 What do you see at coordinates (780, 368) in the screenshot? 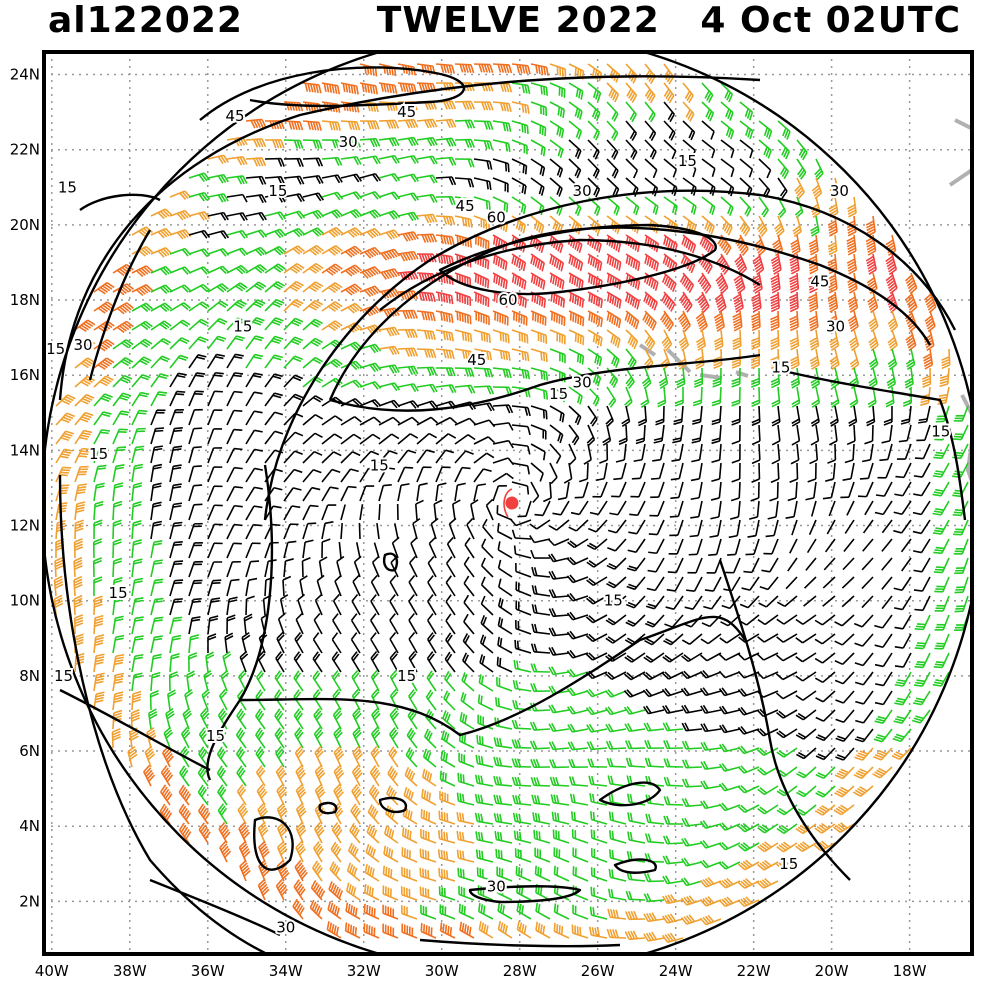
I see `contour-label: 15` at bounding box center [780, 368].